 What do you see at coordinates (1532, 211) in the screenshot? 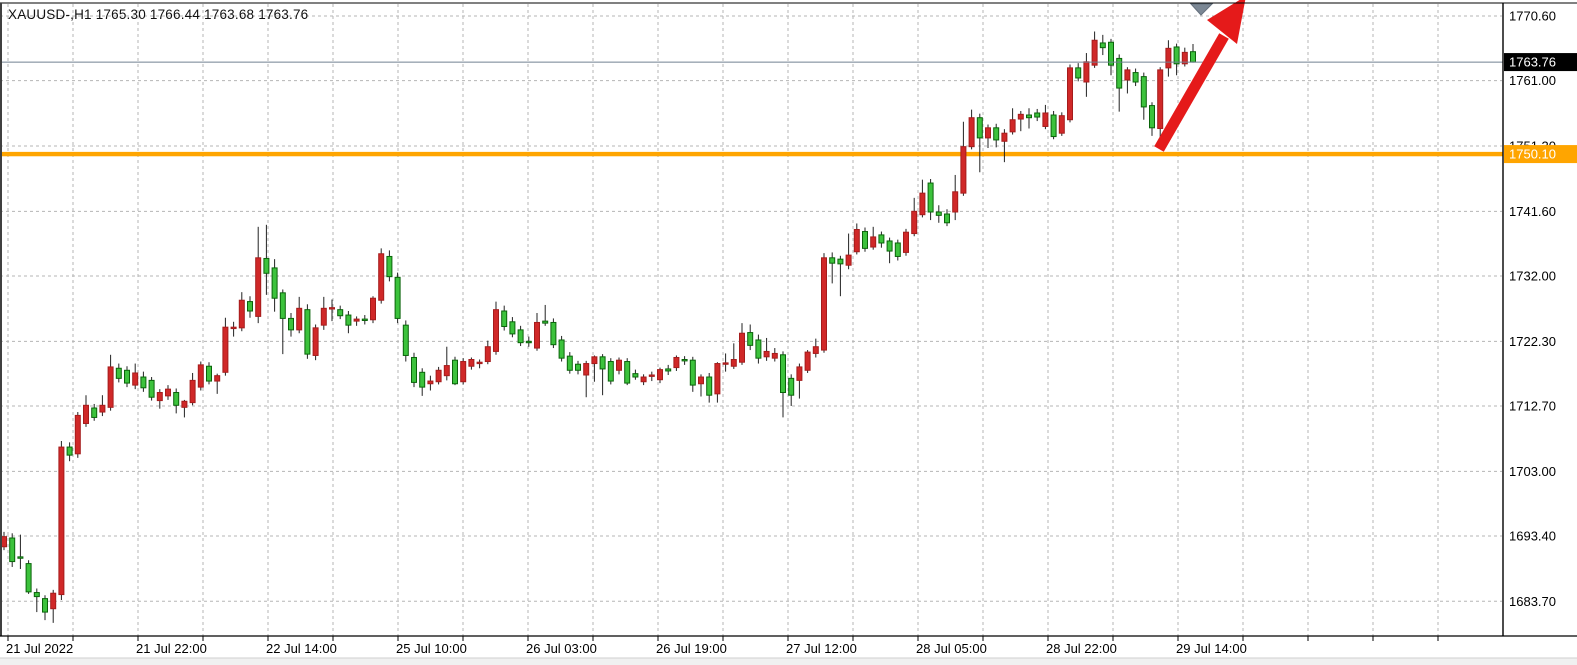
I see `y-axis-label: 1741.60` at bounding box center [1532, 211].